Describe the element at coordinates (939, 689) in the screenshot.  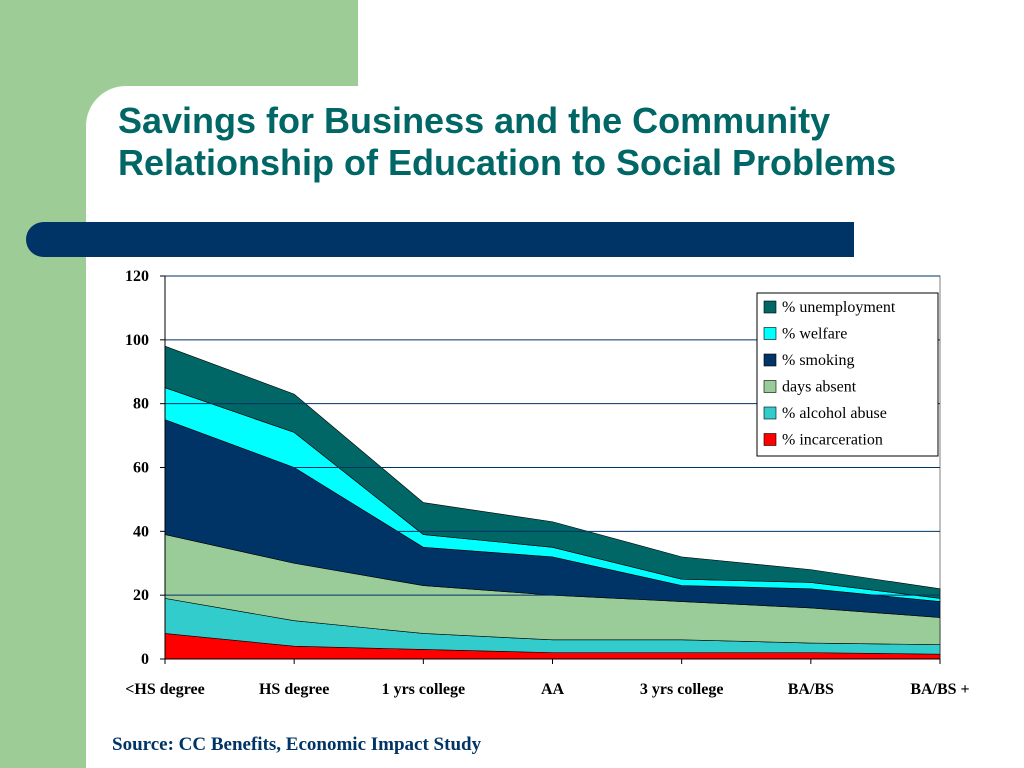
I see `x-tick-label: BA/BS +` at that location.